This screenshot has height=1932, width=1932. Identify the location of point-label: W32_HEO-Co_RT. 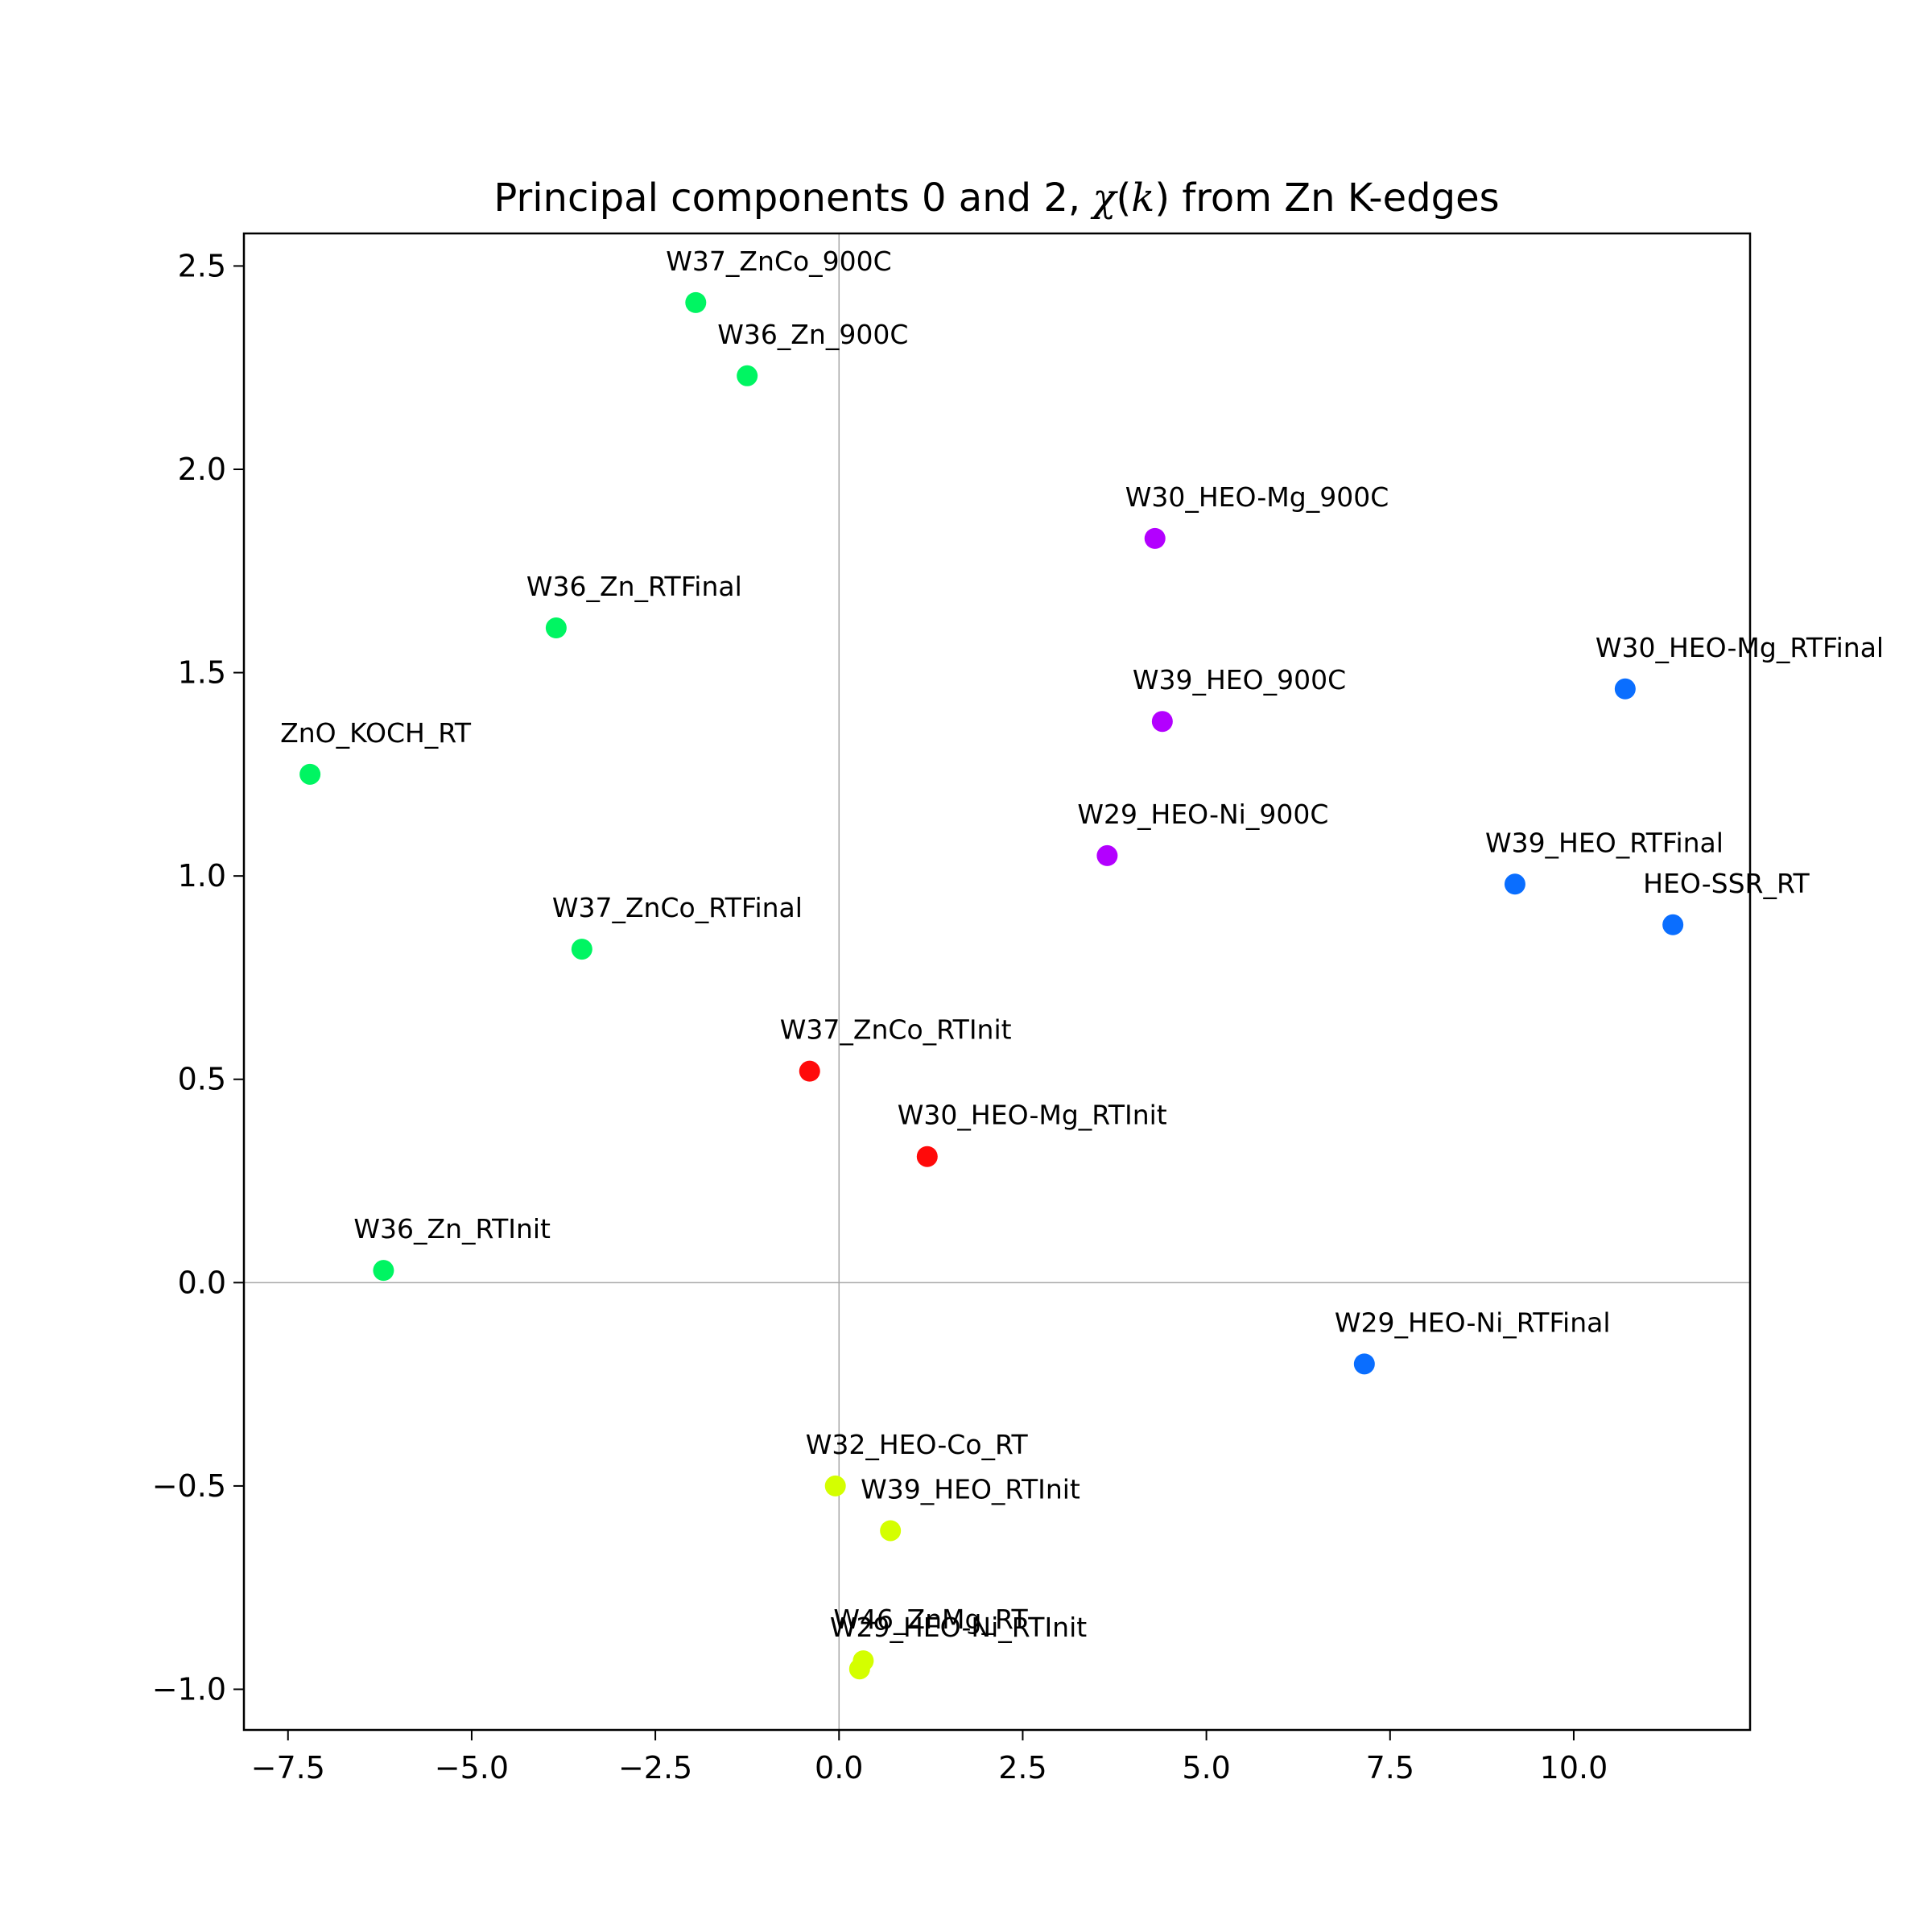
(917, 1444).